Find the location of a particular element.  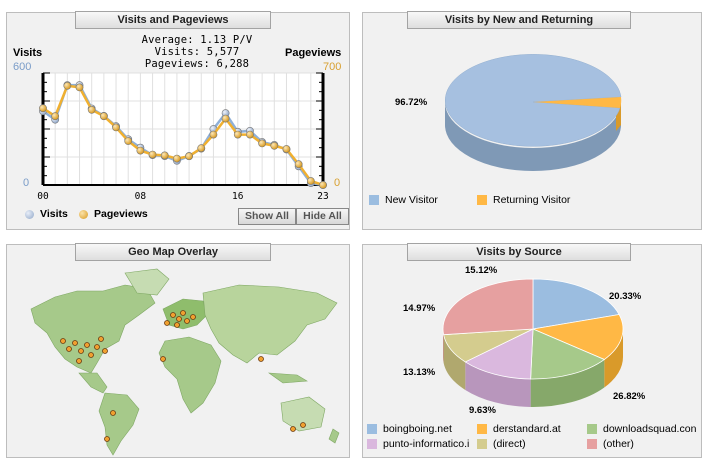

x-tick-label: 16 is located at coordinates (238, 196).